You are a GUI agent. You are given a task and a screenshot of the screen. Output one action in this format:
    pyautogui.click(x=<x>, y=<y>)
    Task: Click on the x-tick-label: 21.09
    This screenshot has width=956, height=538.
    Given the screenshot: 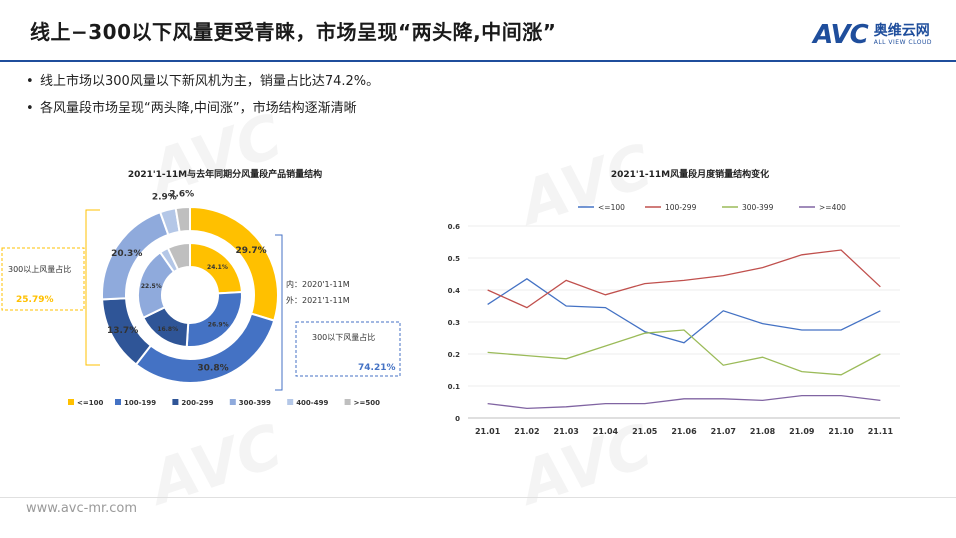 What is the action you would take?
    pyautogui.click(x=802, y=431)
    